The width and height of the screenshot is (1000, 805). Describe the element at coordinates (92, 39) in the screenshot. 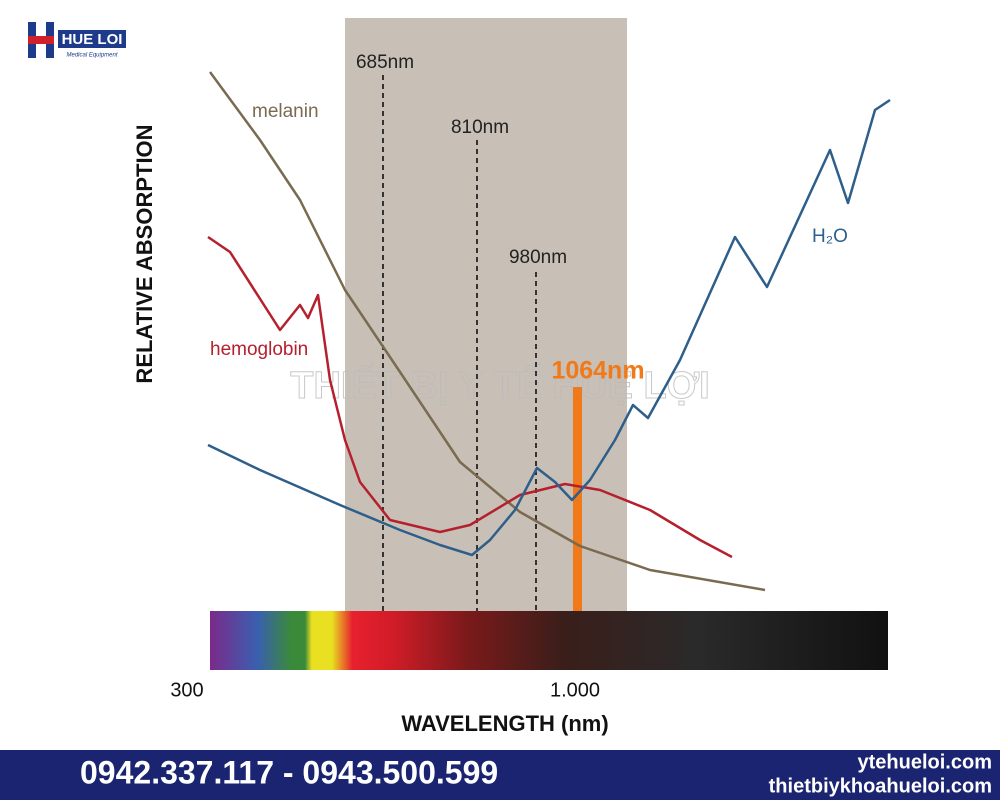

I see `logo-name: HUE LOI` at that location.